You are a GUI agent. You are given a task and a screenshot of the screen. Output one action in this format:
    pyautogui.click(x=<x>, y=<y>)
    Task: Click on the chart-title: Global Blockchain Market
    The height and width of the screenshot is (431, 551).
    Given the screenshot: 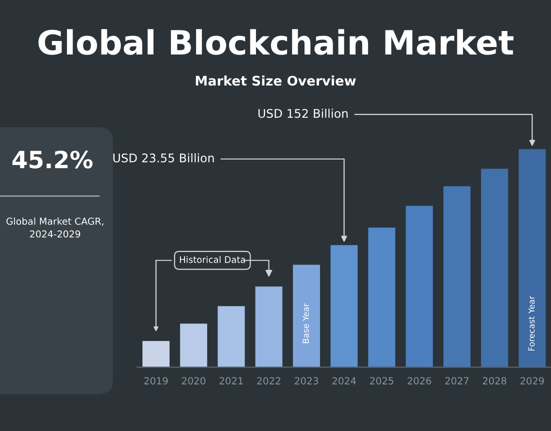 What is the action you would take?
    pyautogui.click(x=276, y=42)
    